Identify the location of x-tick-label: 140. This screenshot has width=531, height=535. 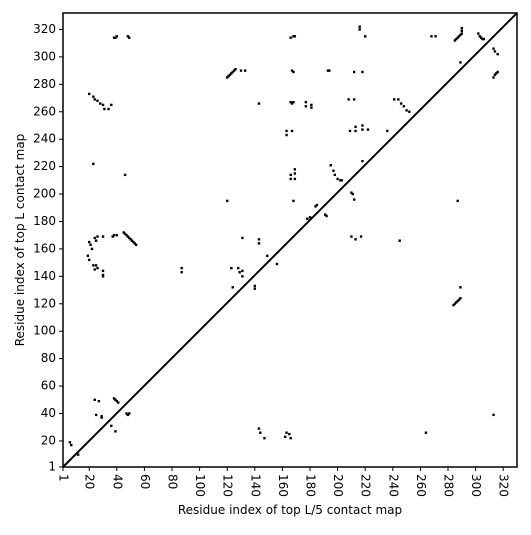
(255, 485).